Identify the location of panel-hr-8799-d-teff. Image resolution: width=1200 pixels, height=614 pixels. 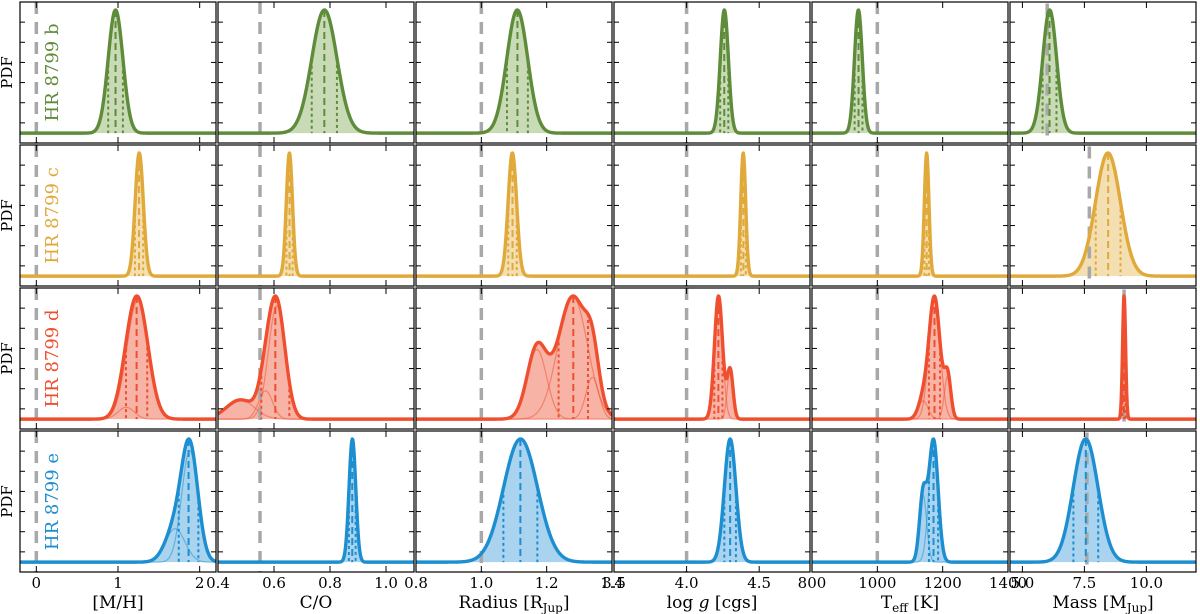
(910, 358).